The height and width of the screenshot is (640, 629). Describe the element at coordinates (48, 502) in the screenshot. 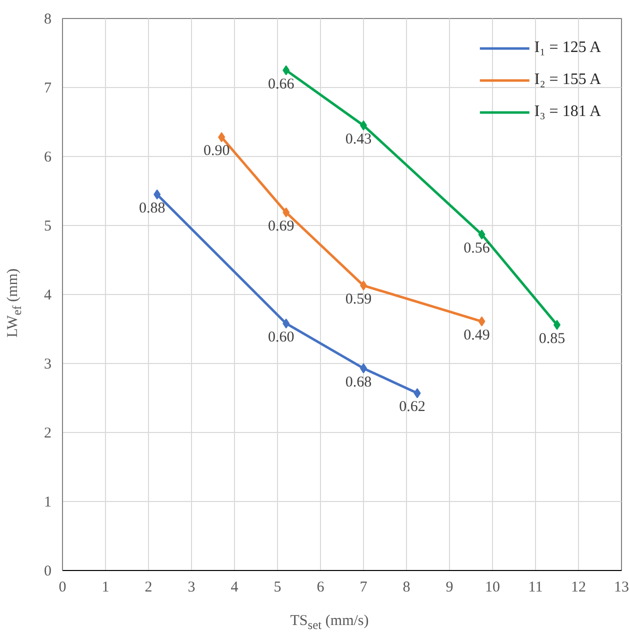

I see `y-tick-label: 1` at that location.